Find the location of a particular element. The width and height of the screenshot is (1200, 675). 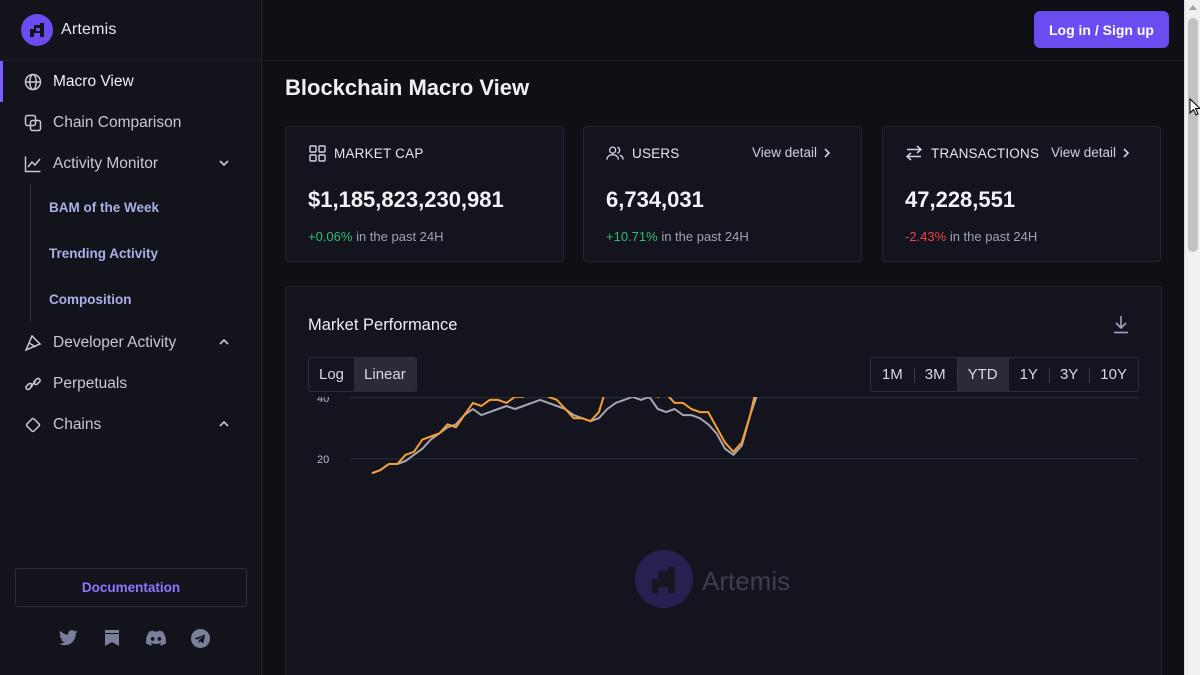

sidebar-item-label: Macro View is located at coordinates (93, 81).